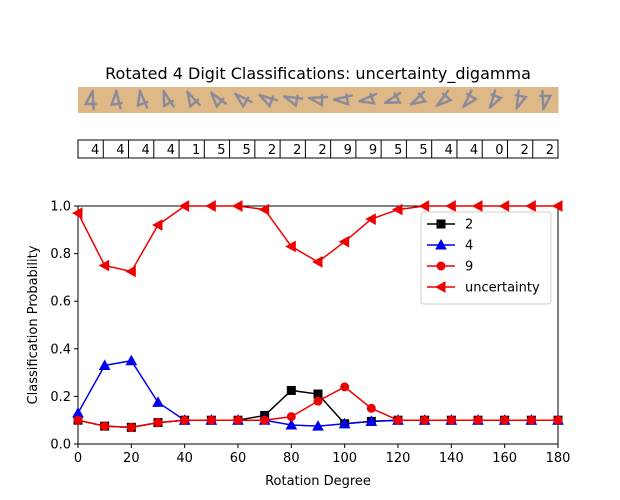 The height and width of the screenshot is (500, 620). Describe the element at coordinates (60, 254) in the screenshot. I see `y-tick-label: 0.8` at that location.